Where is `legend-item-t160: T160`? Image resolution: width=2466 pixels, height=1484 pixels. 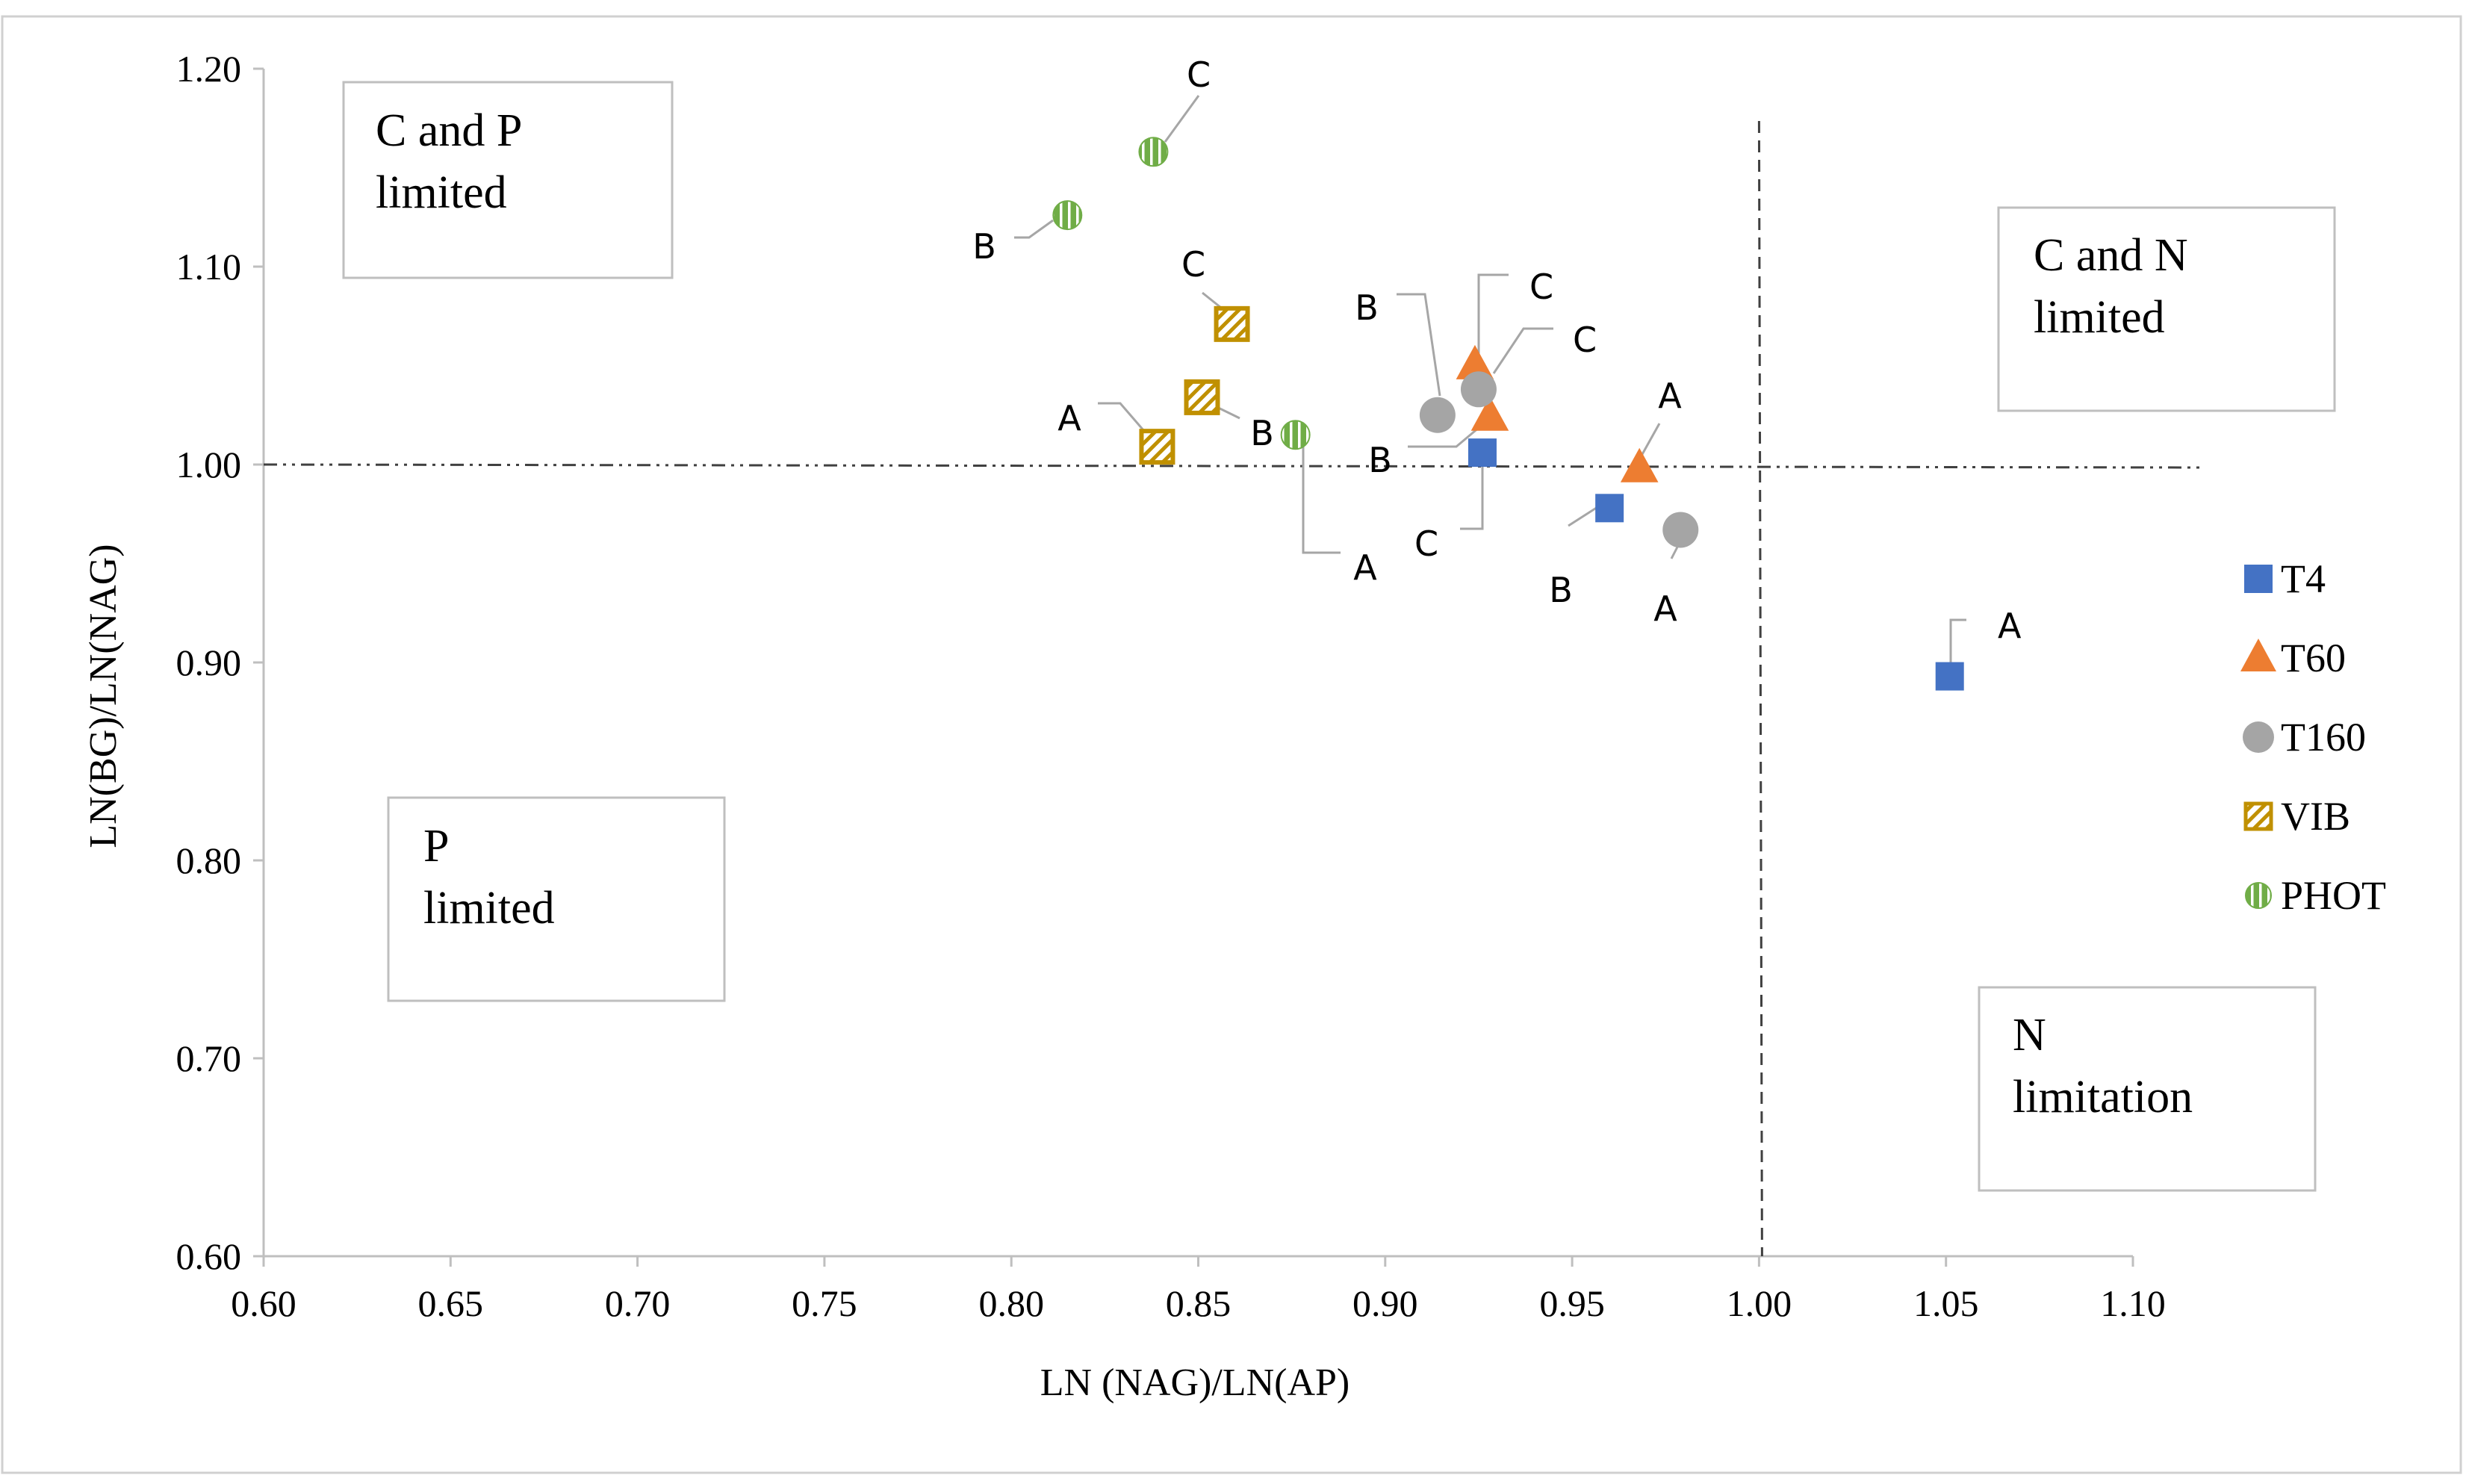 legend-item-t160: T160 is located at coordinates (2304, 738).